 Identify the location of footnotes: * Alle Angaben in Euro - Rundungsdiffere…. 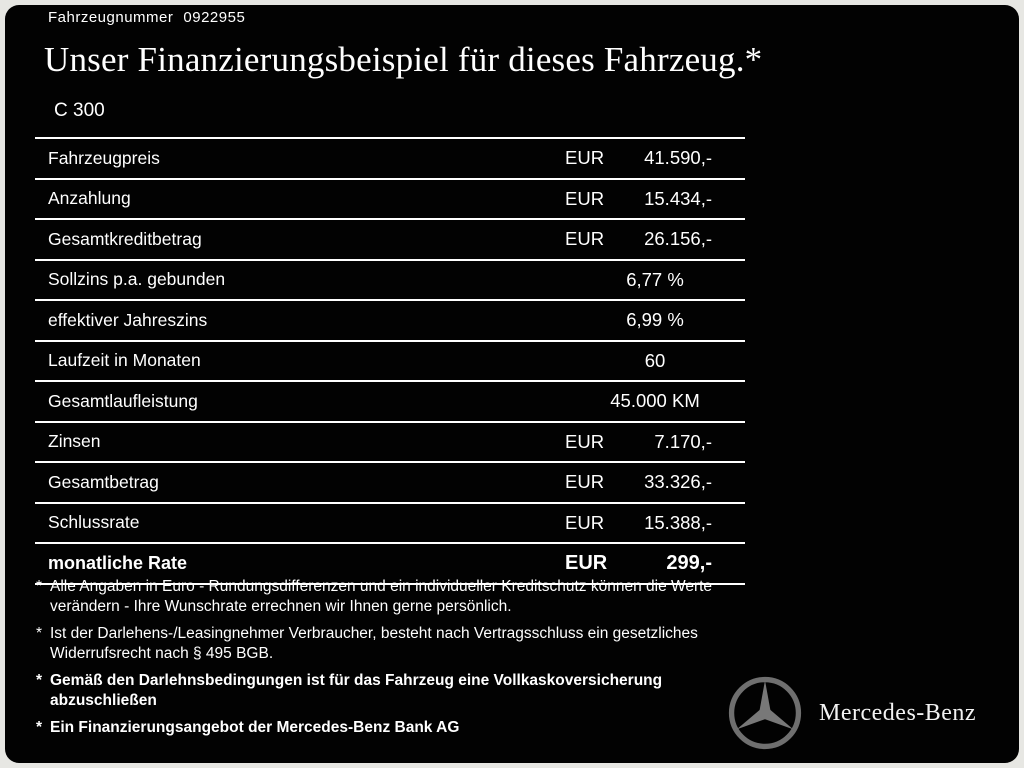
(385, 661).